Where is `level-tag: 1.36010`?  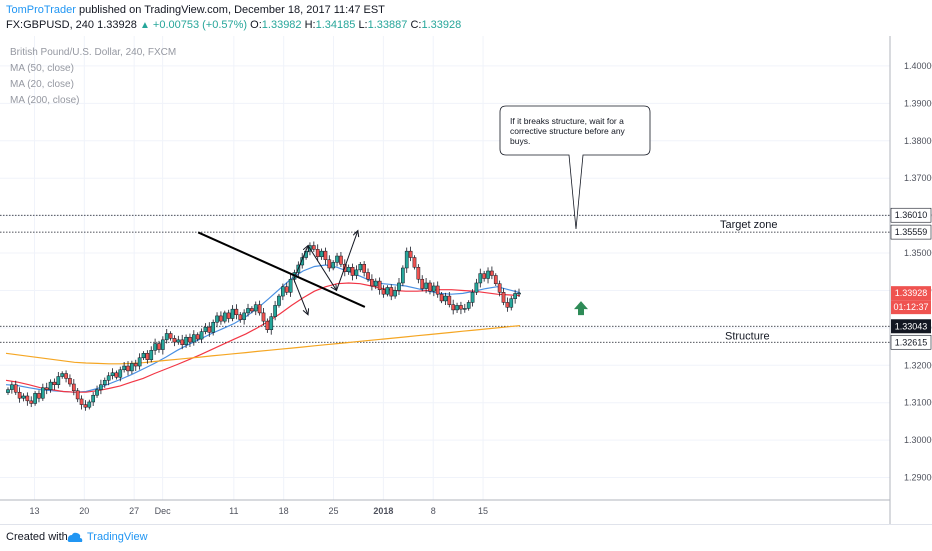 level-tag: 1.36010 is located at coordinates (911, 215).